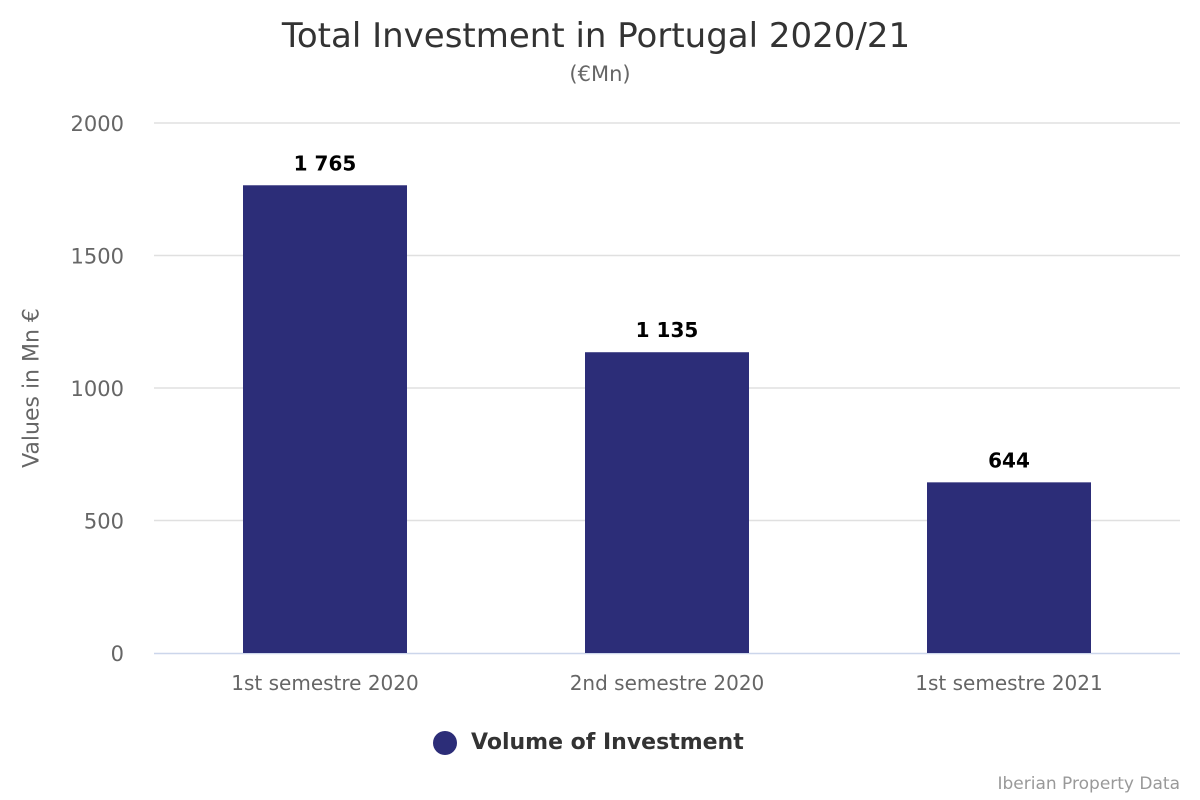  I want to click on y-tick-label: 1500, so click(97, 257).